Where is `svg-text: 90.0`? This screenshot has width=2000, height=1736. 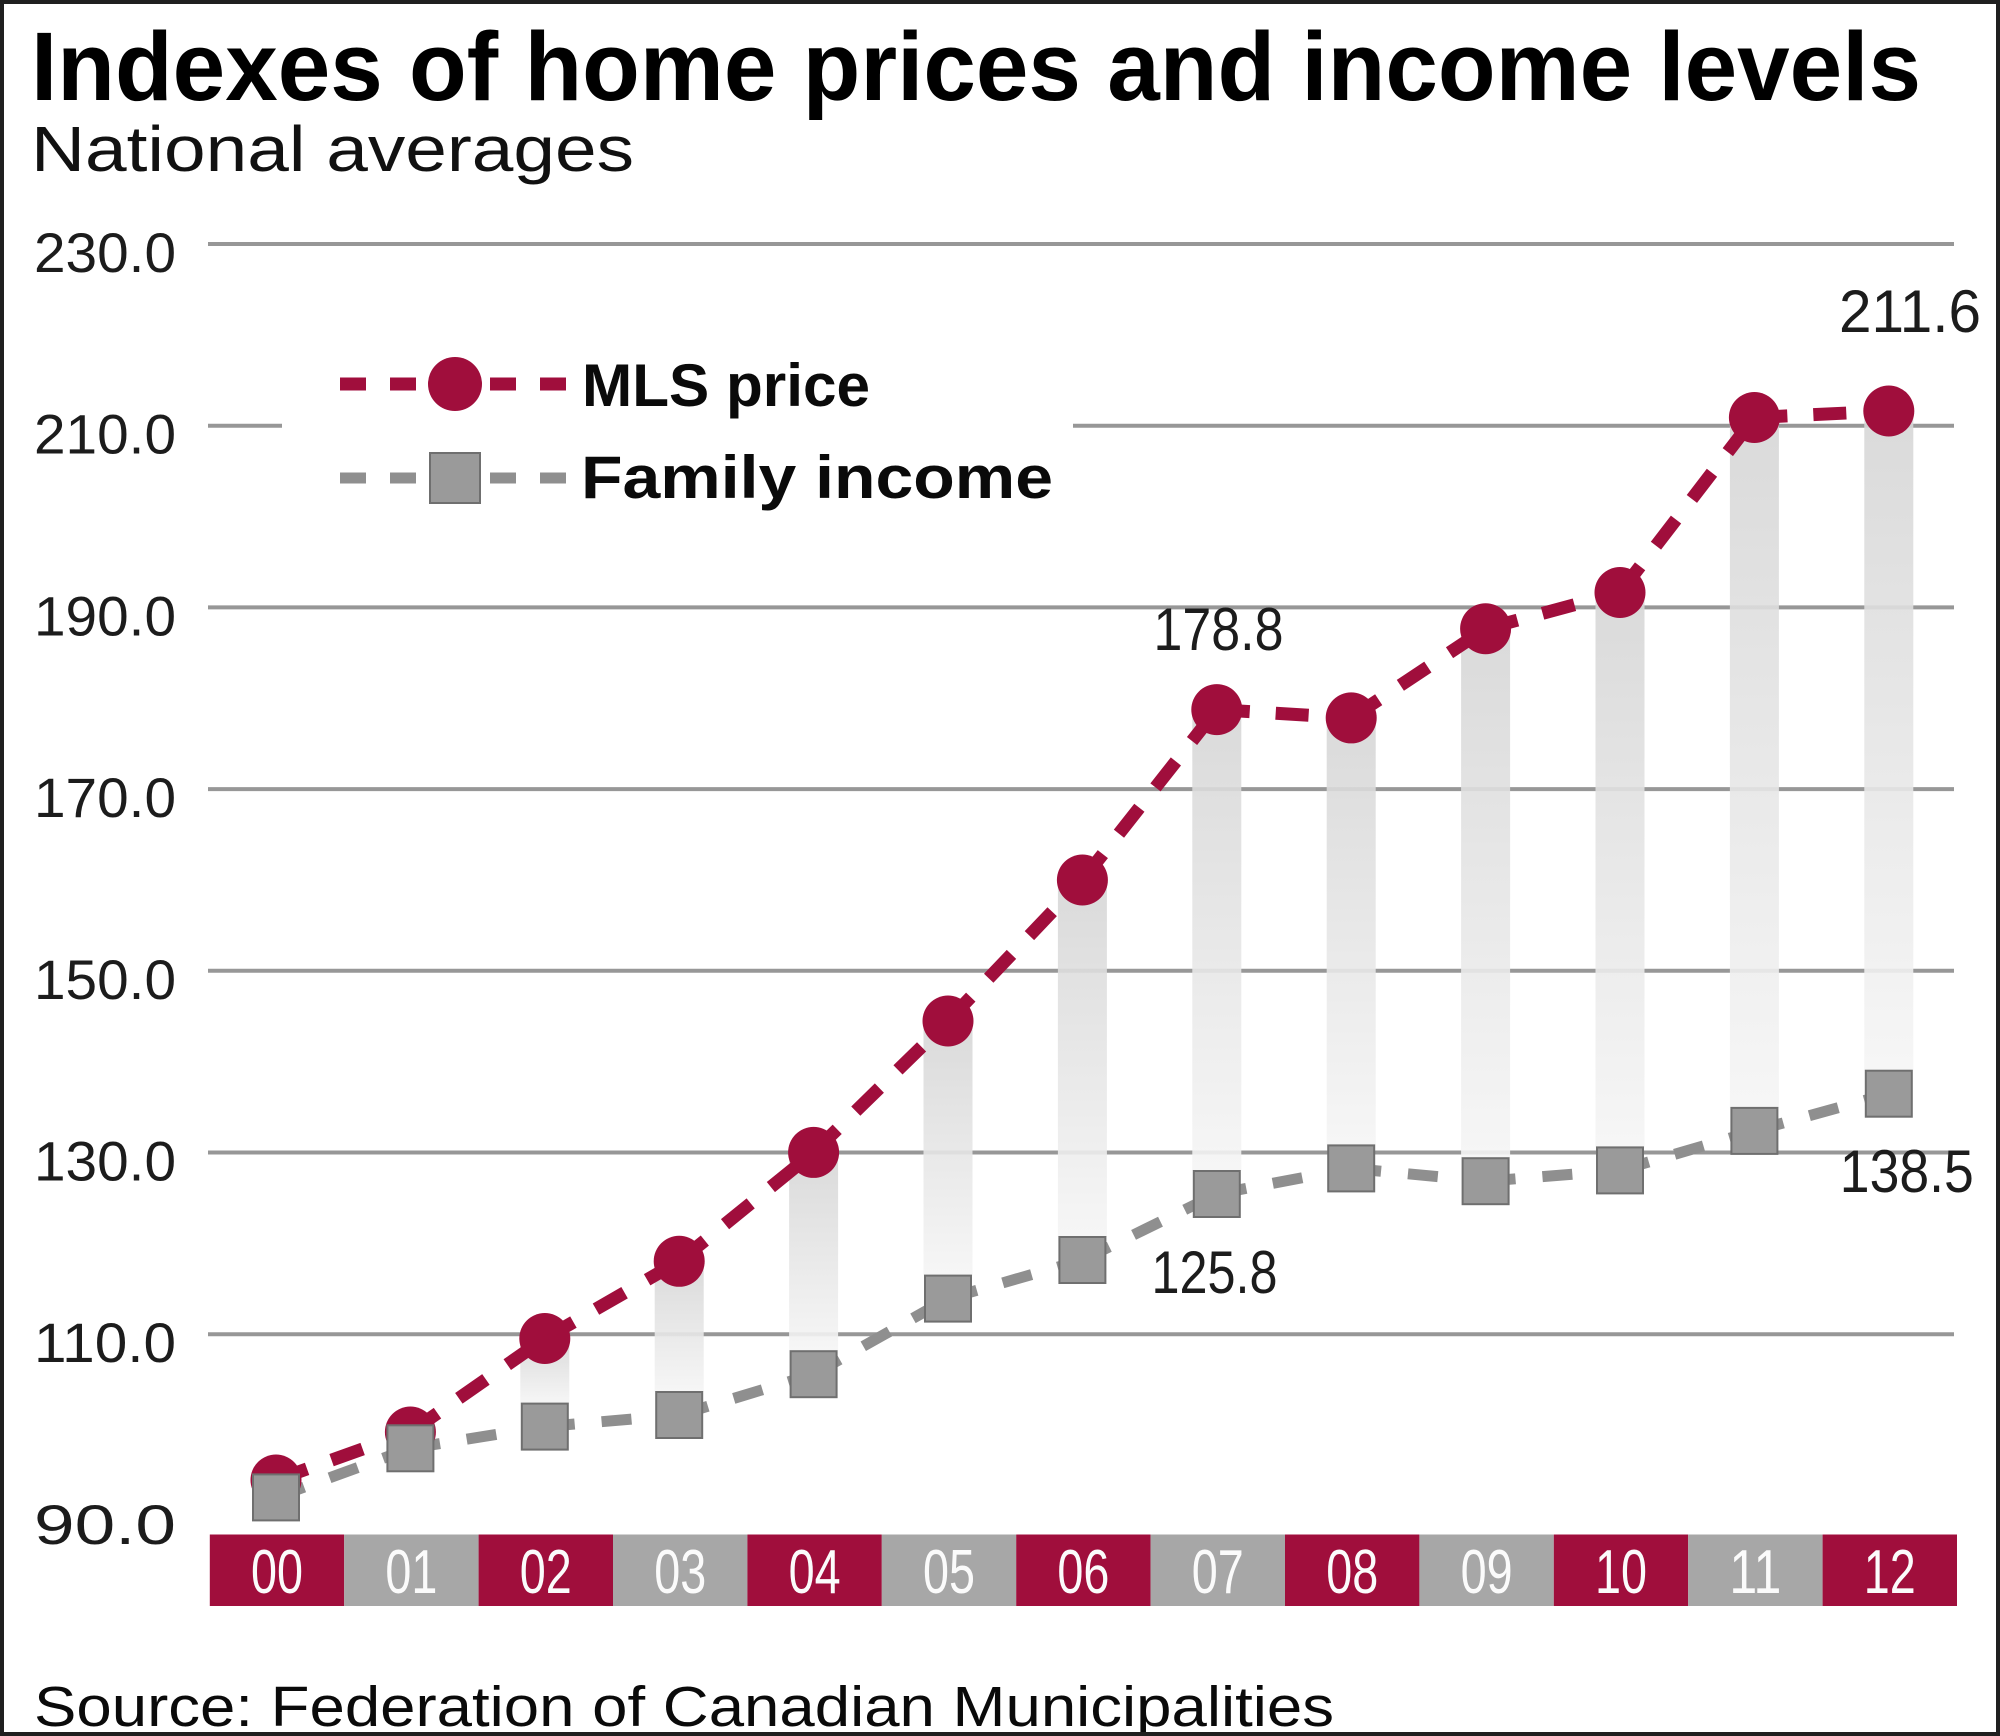 svg-text: 90.0 is located at coordinates (105, 1524).